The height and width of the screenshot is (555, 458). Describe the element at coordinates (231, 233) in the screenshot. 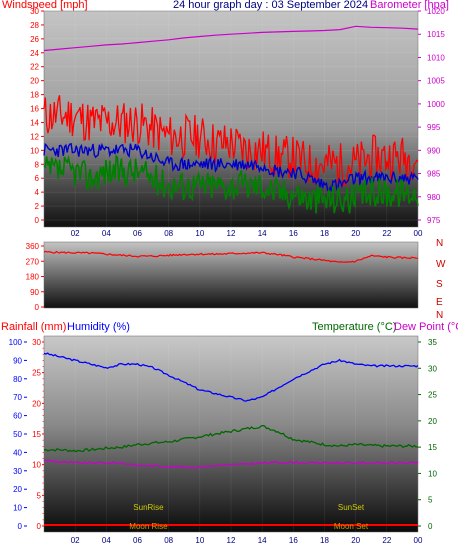

I see `wind-x-tick-label: 12` at that location.